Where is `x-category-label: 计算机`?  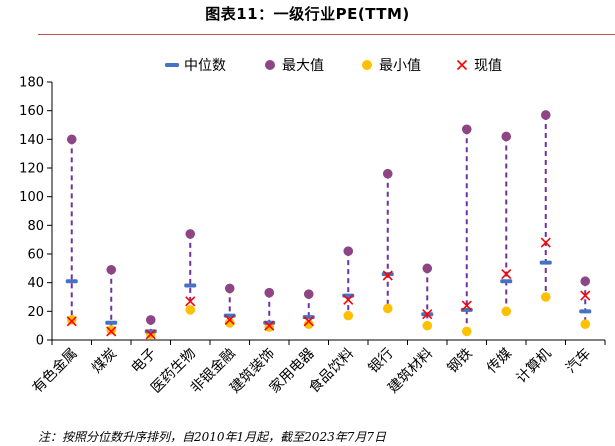 x-category-label: 计算机 is located at coordinates (534, 366).